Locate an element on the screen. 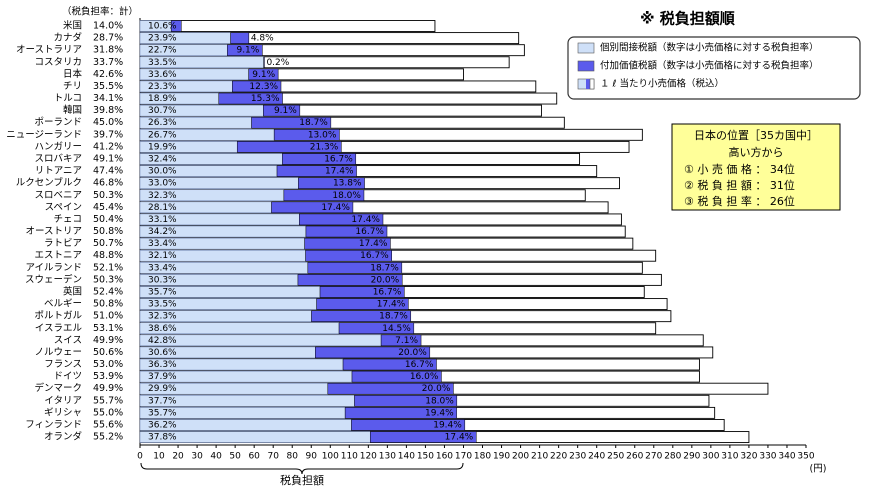 The height and width of the screenshot is (489, 870). x-tick-label: 230 is located at coordinates (577, 457).